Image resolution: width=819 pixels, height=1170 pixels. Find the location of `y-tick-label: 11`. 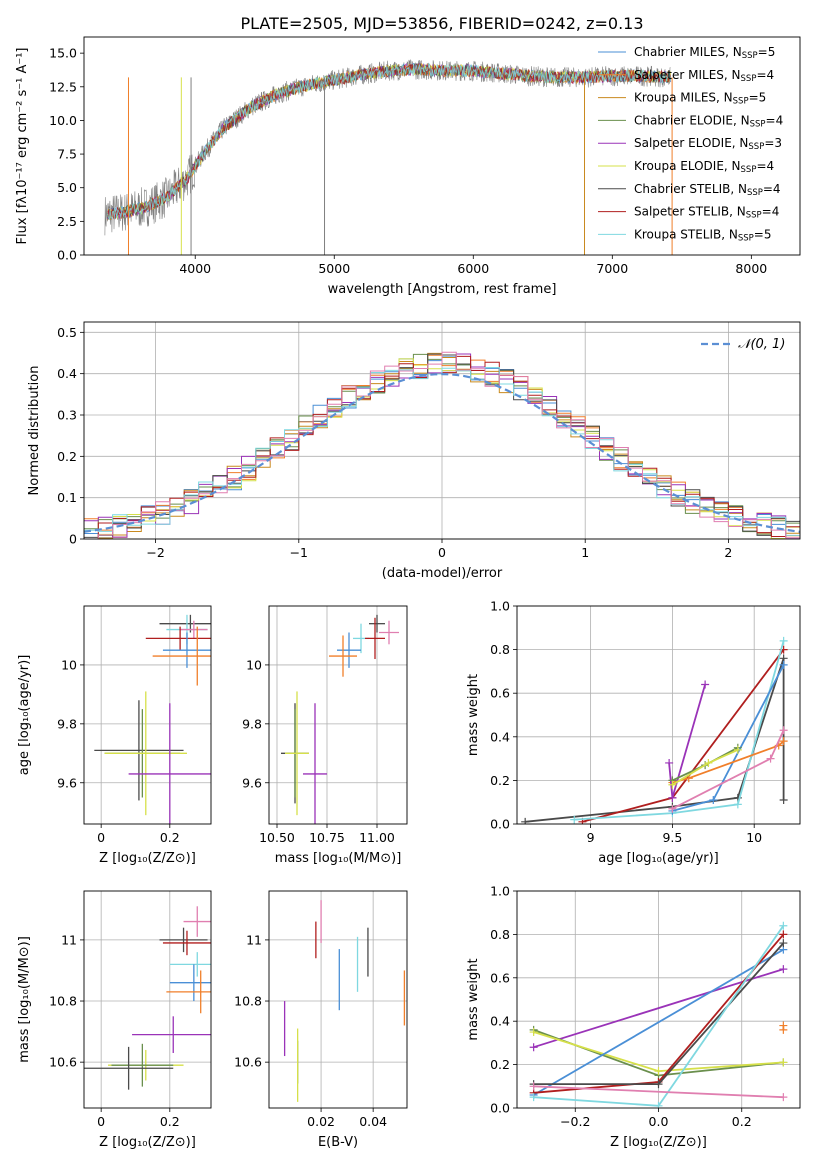

y-tick-label: 11 is located at coordinates (254, 939).